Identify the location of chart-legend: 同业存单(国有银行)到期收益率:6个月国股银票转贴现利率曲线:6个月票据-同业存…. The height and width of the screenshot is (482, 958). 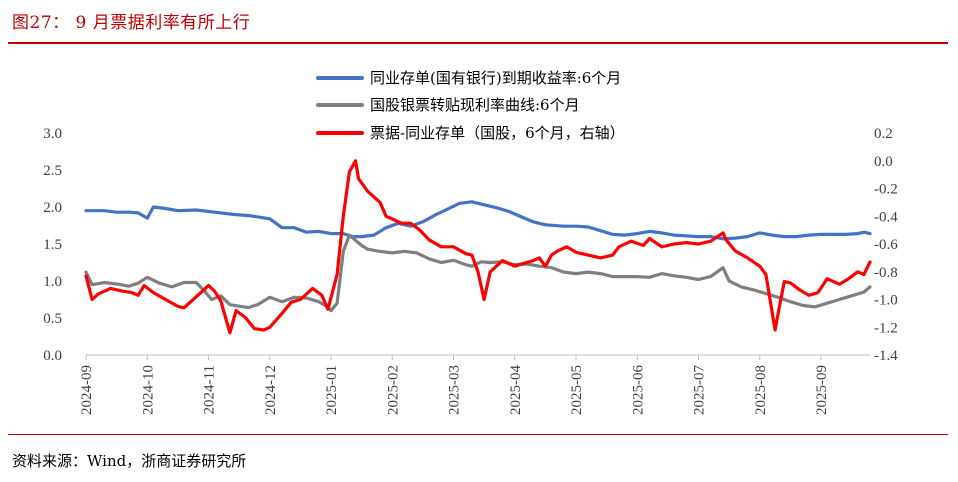
(470, 105).